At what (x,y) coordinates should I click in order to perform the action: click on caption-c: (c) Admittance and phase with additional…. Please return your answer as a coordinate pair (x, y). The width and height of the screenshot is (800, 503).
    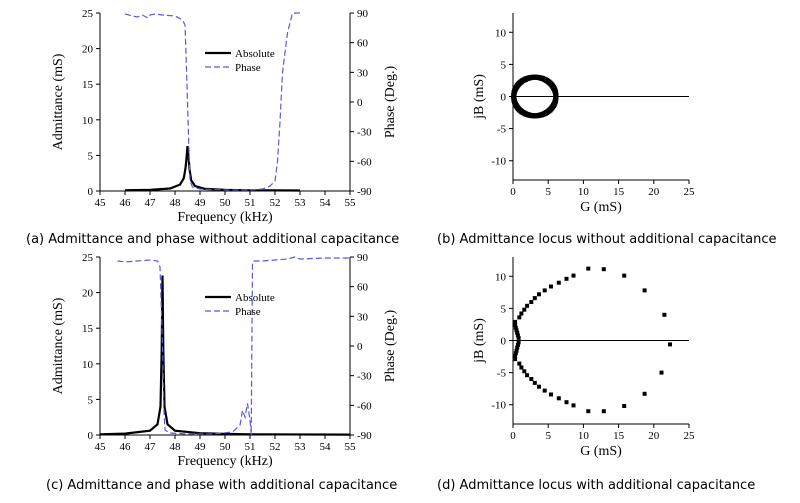
    Looking at the image, I should click on (221, 485).